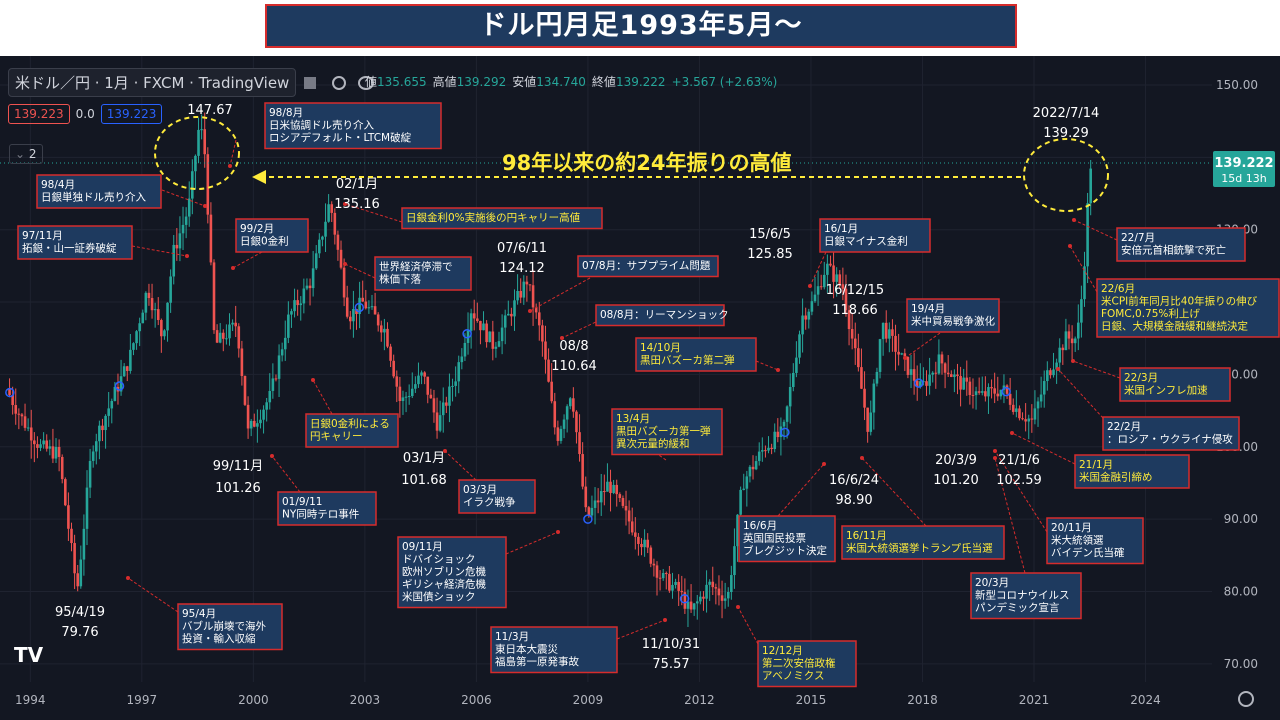  What do you see at coordinates (26, 154) in the screenshot?
I see `indicator-count-button: ⌄ 2` at bounding box center [26, 154].